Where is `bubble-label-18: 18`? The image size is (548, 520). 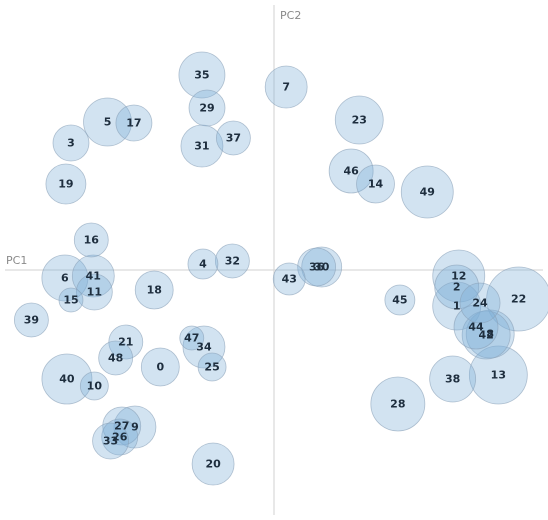 bubble-label-18: 18 is located at coordinates (154, 290).